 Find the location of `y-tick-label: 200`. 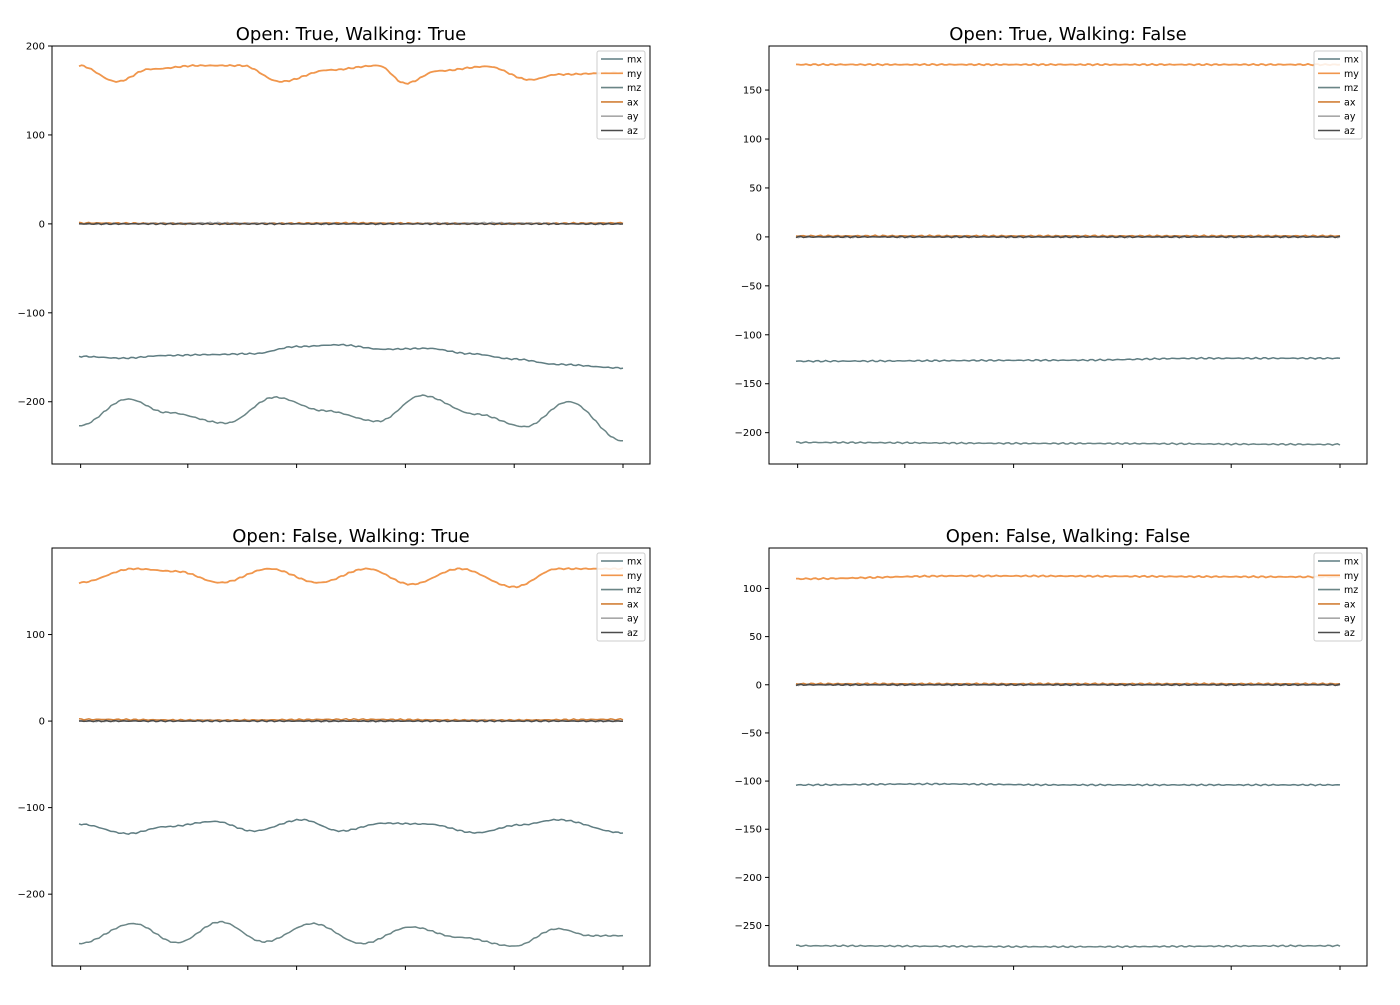

y-tick-label: 200 is located at coordinates (35, 47).